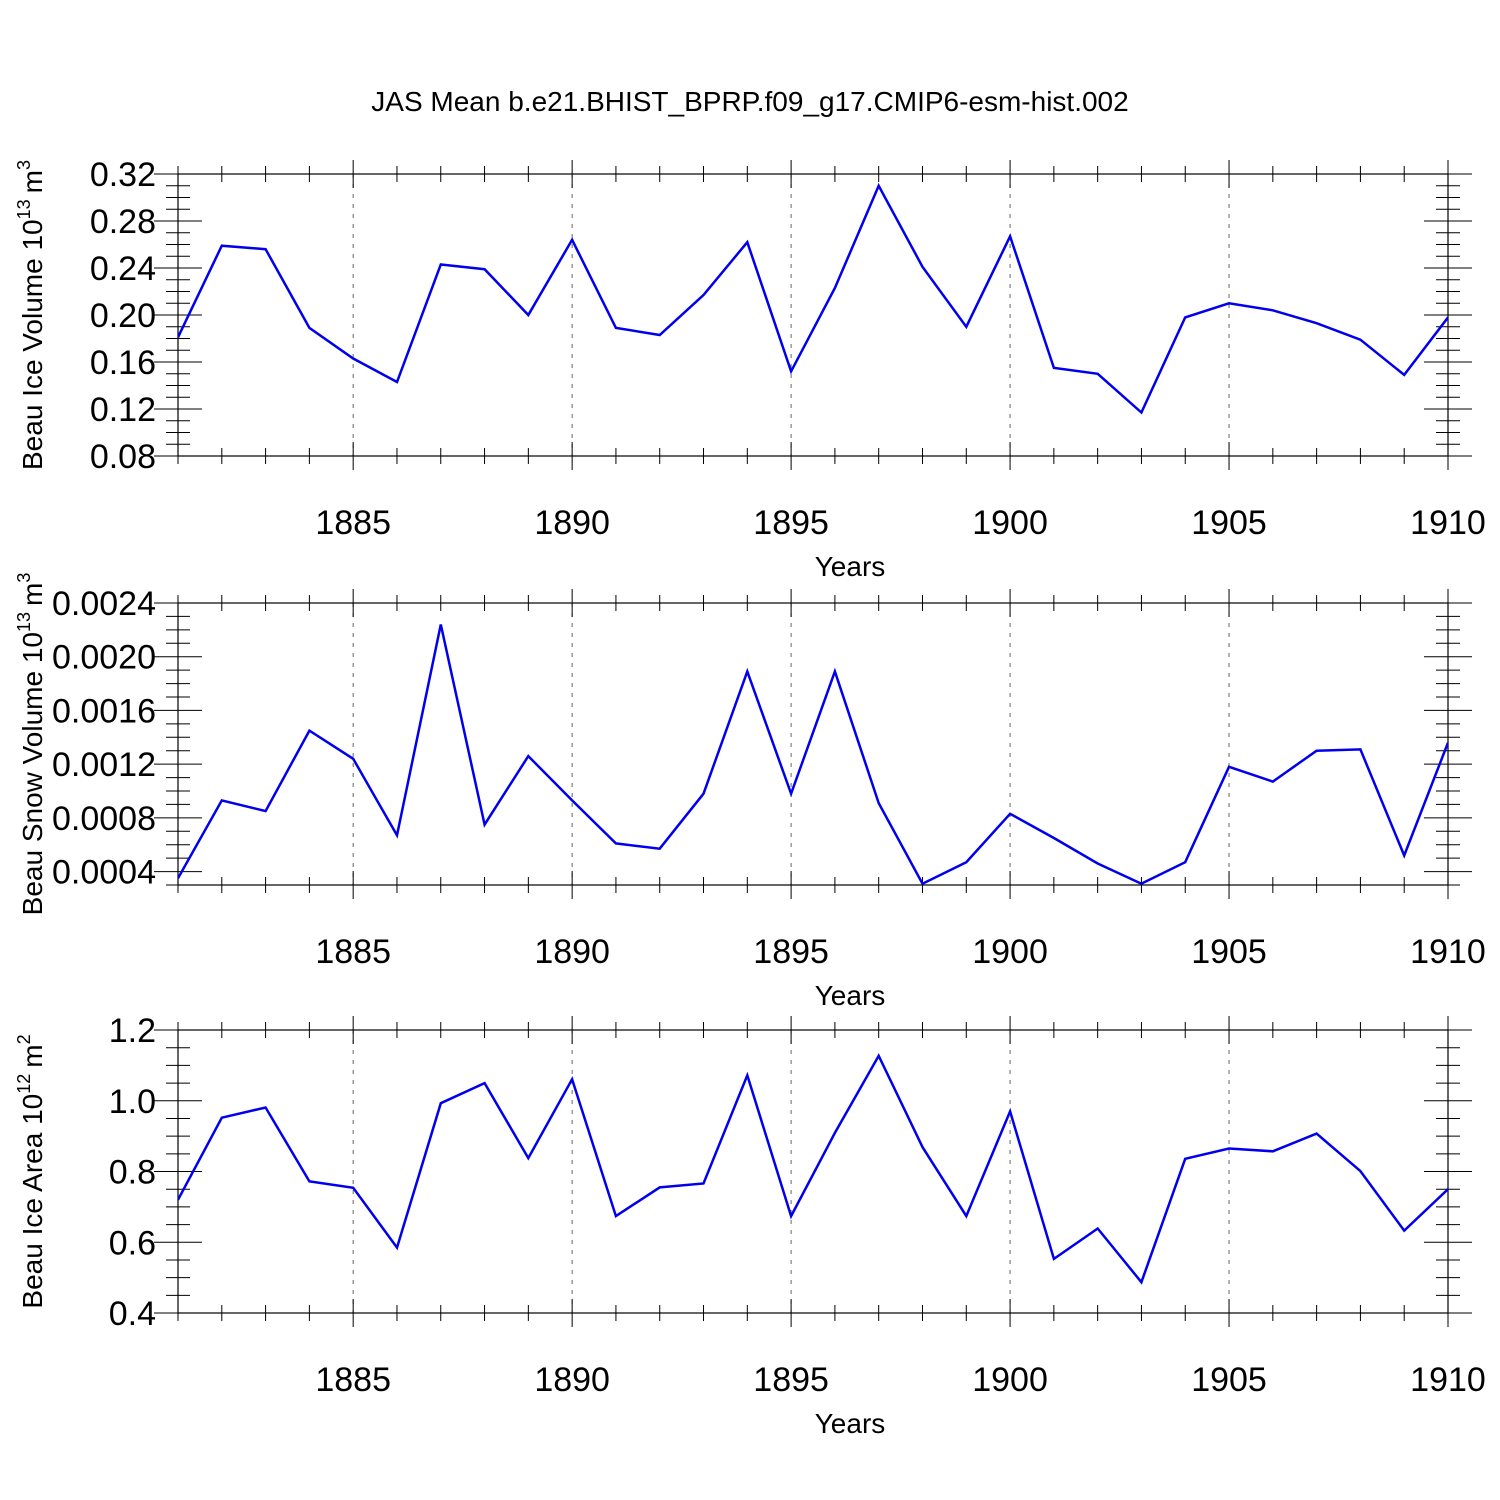 Image resolution: width=1500 pixels, height=1500 pixels. I want to click on y-tick-label: 0.8, so click(132, 1173).